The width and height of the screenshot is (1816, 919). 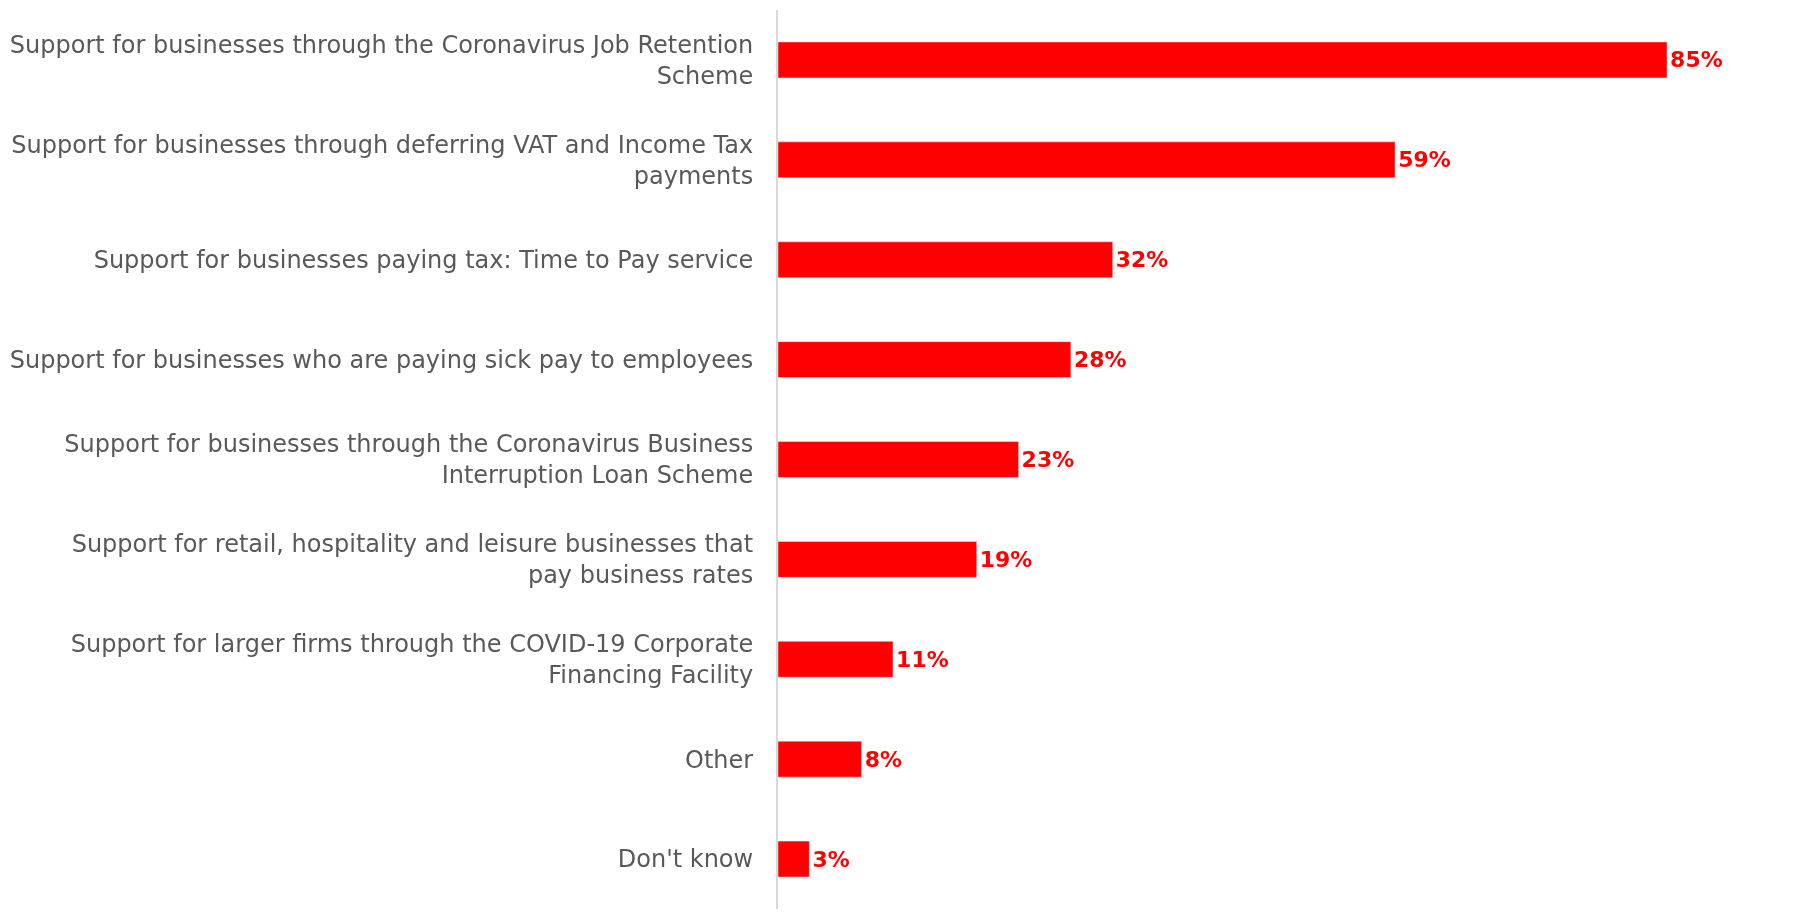 I want to click on data-label: 23%, so click(x=1048, y=459).